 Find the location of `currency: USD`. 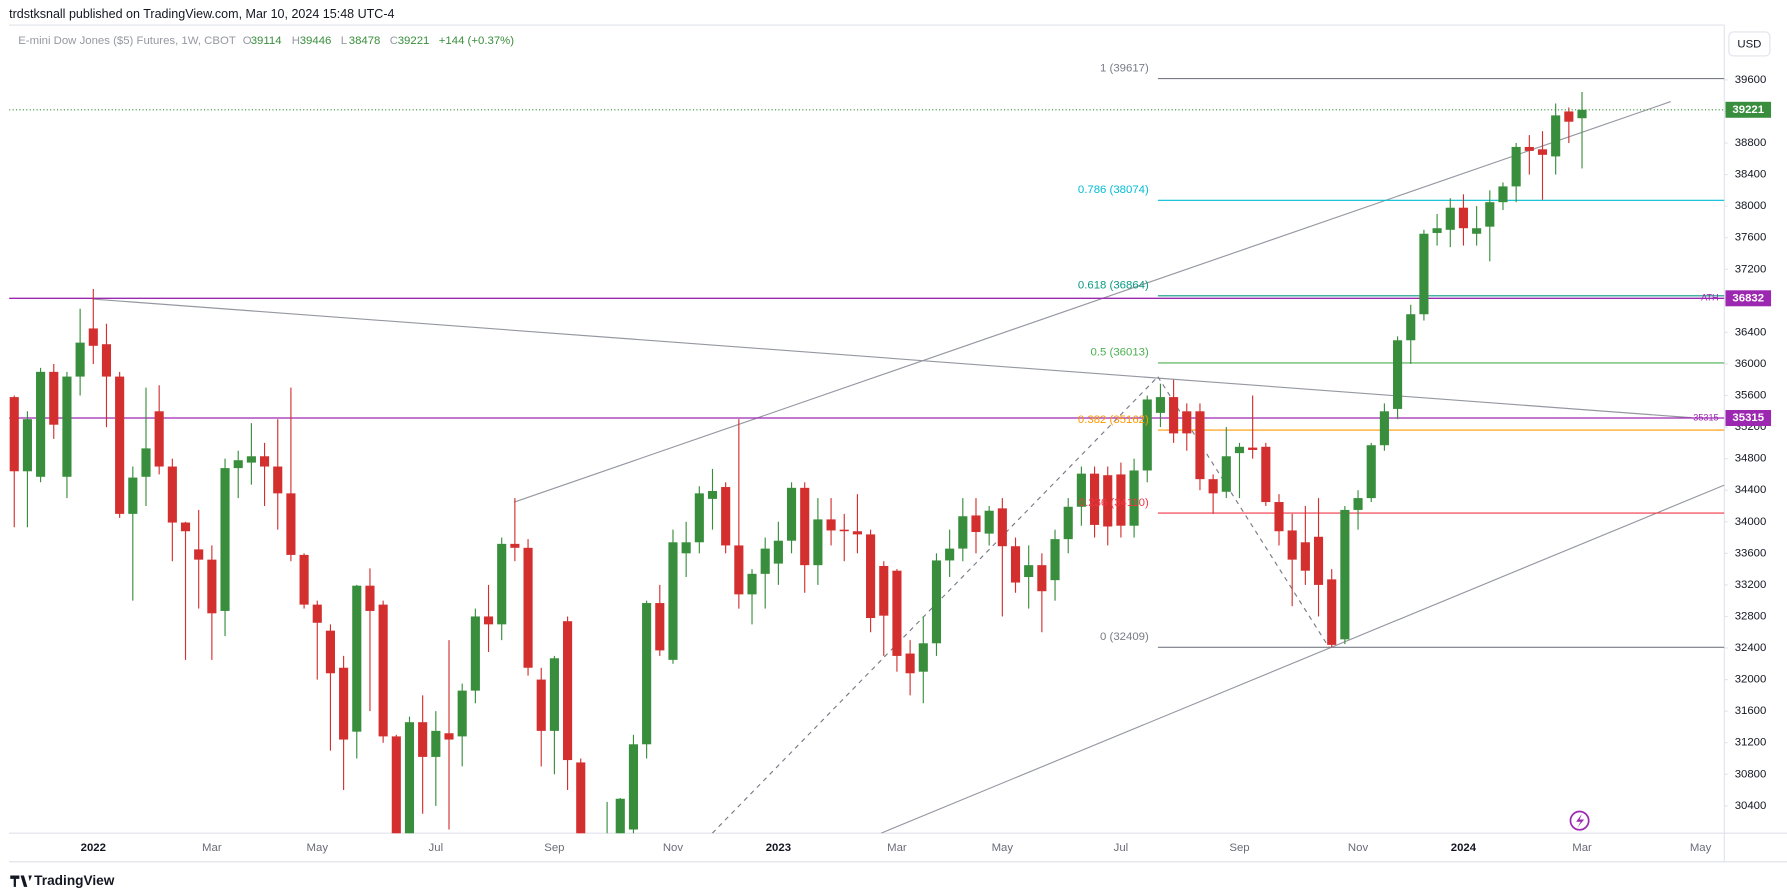

currency: USD is located at coordinates (1749, 45).